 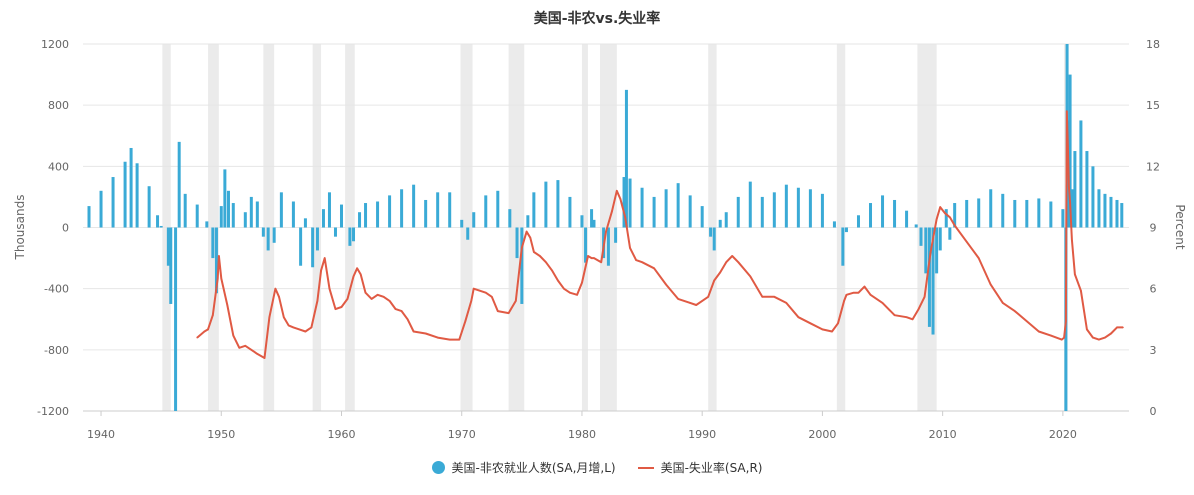 What do you see at coordinates (1153, 289) in the screenshot?
I see `y2-tick-label: 6` at bounding box center [1153, 289].